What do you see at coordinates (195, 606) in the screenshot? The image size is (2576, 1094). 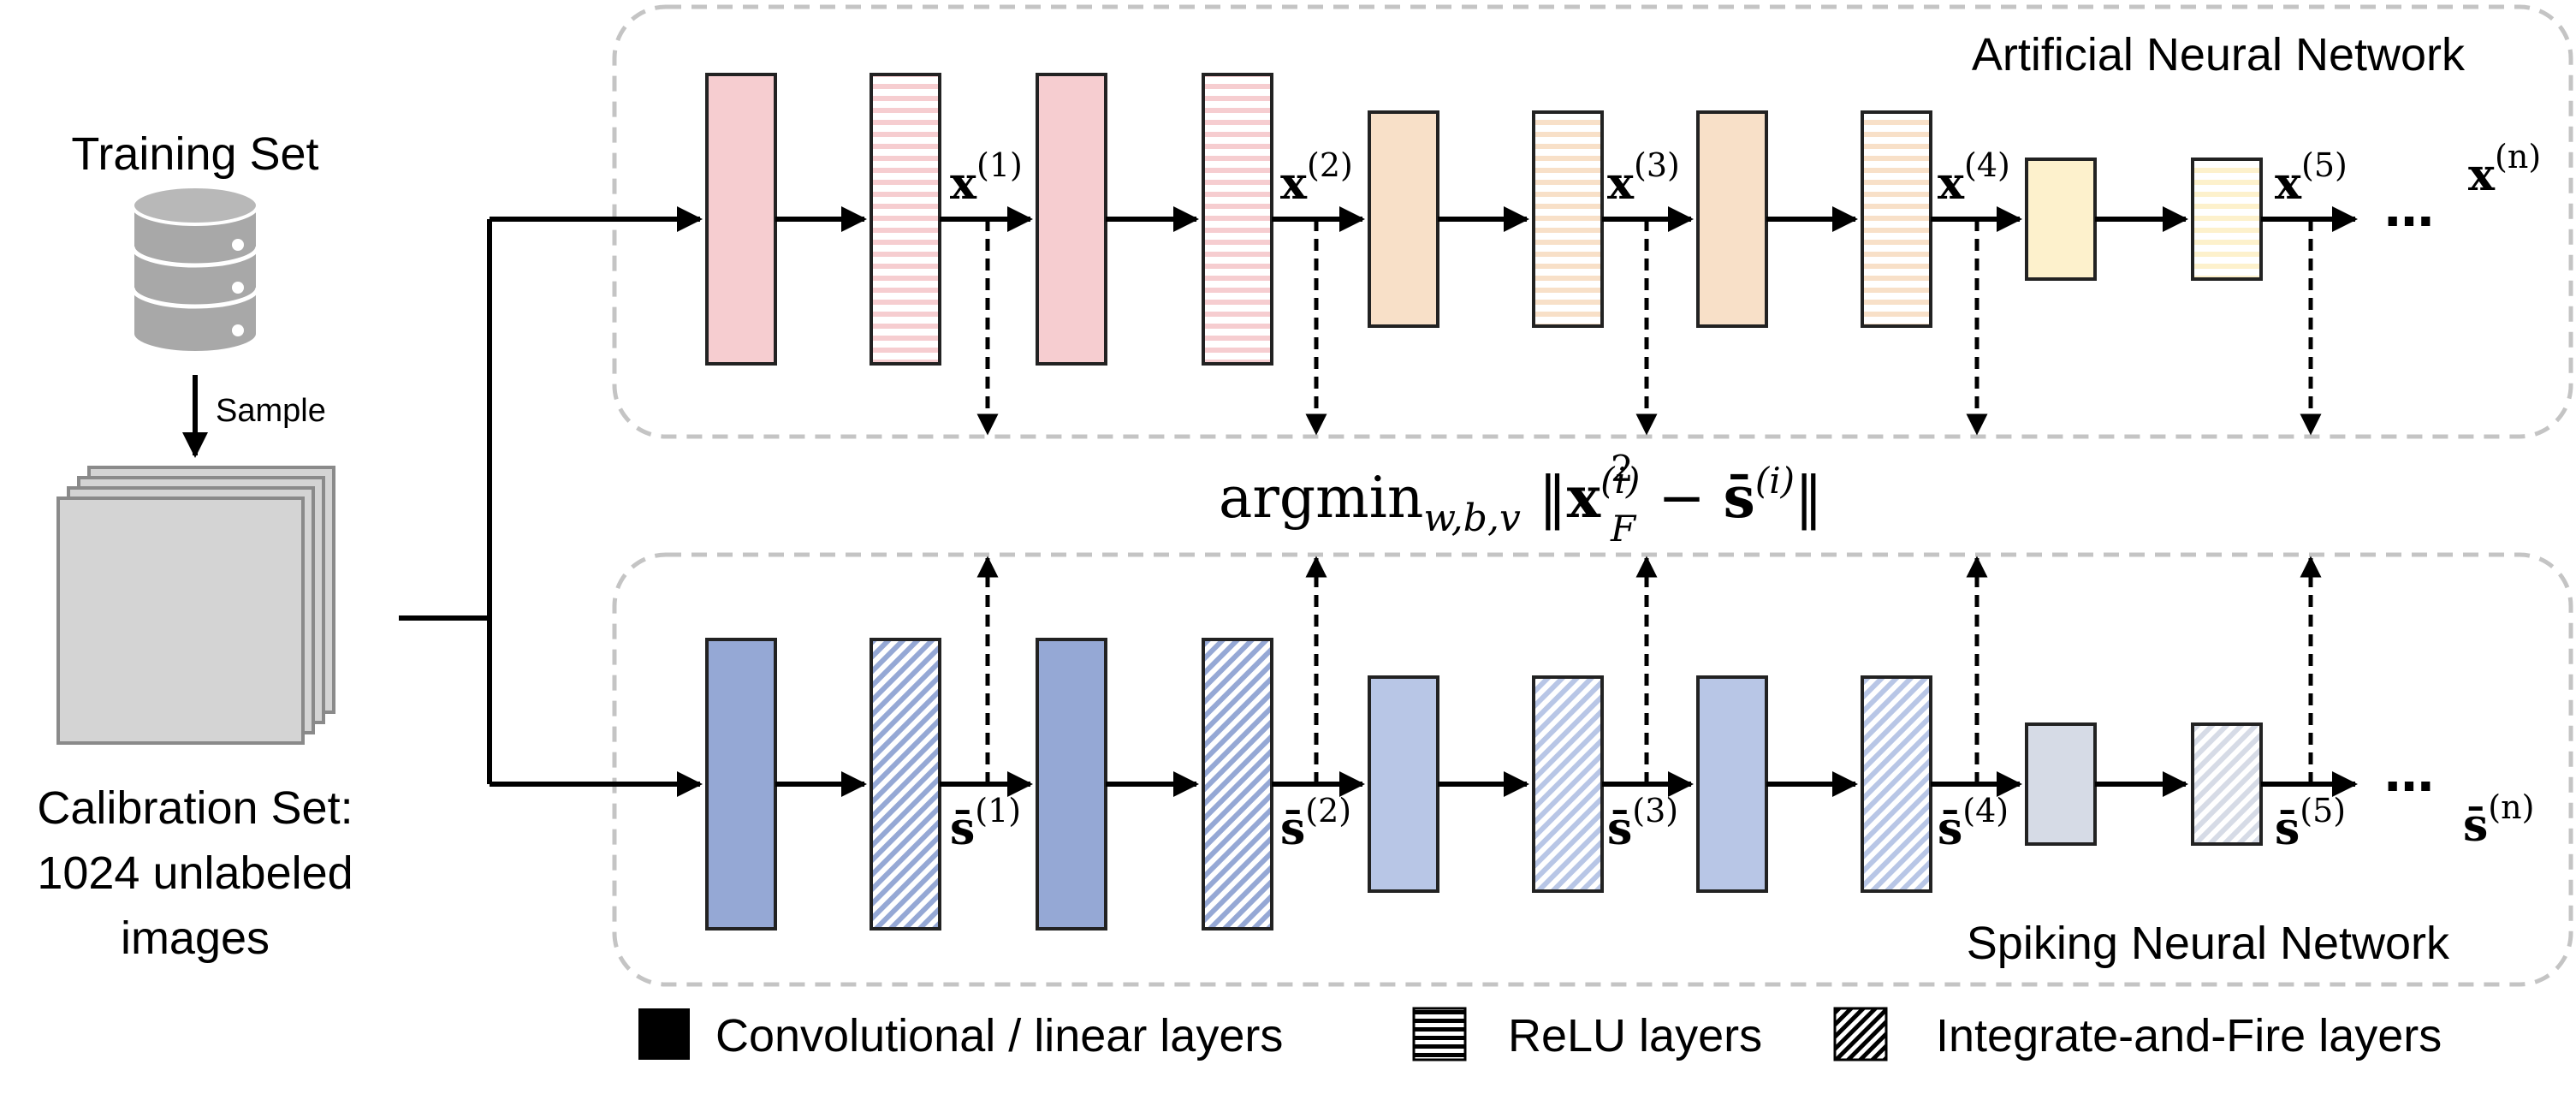 I see `calibration-image-stack` at bounding box center [195, 606].